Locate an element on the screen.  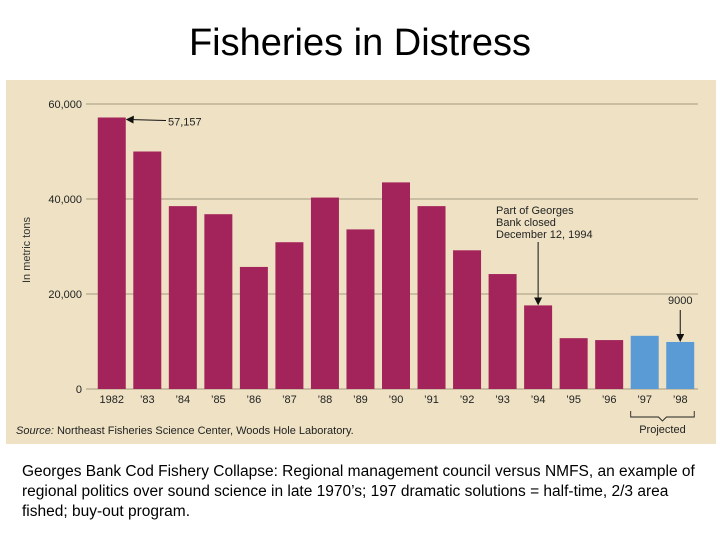
x-tick-label: ’95 is located at coordinates (573, 400).